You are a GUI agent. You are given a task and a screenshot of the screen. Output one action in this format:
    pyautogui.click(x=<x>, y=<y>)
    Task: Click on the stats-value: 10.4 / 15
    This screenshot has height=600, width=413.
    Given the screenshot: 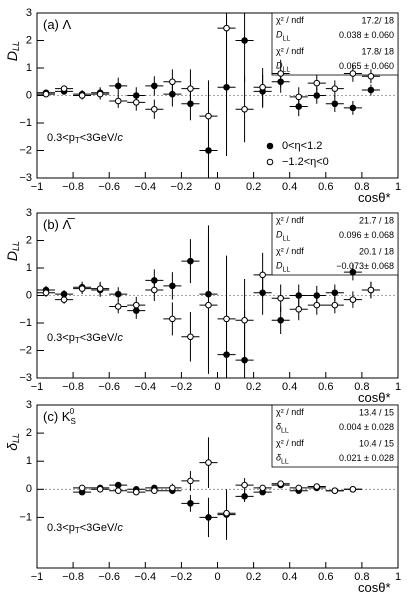 What is the action you would take?
    pyautogui.click(x=376, y=443)
    